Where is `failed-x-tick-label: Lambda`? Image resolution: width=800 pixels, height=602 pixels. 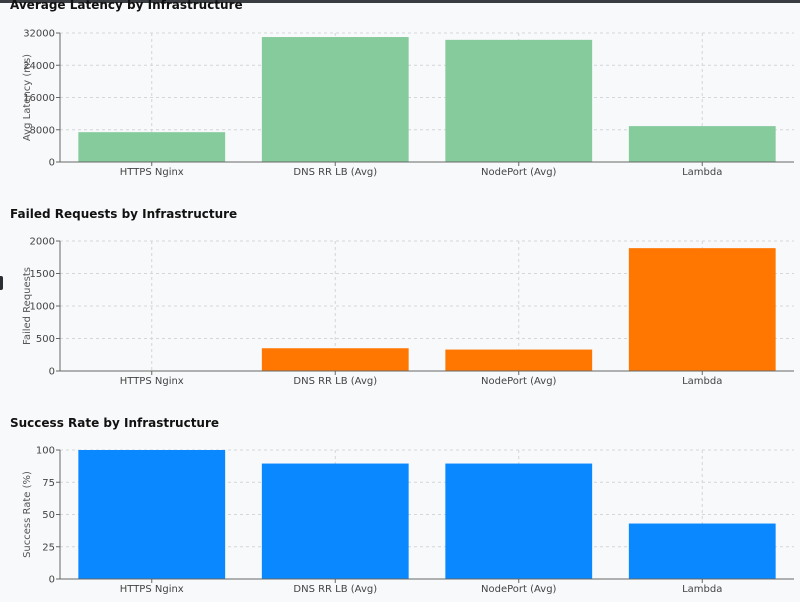 failed-x-tick-label: Lambda is located at coordinates (702, 381).